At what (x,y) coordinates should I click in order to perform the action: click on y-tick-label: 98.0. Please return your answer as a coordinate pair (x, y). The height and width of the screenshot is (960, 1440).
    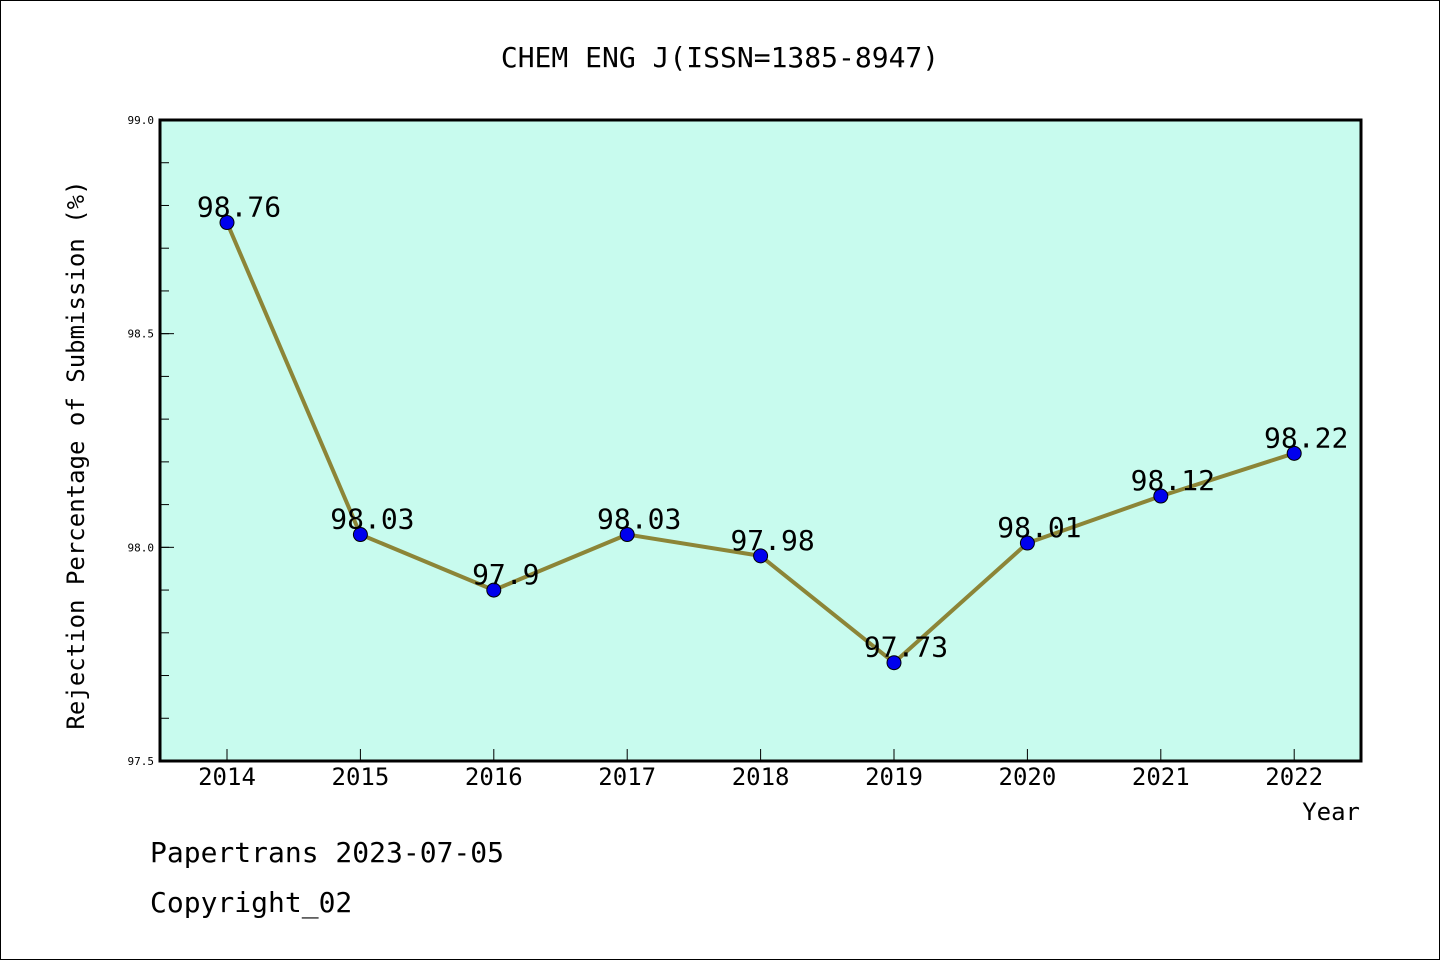
    Looking at the image, I should click on (141, 547).